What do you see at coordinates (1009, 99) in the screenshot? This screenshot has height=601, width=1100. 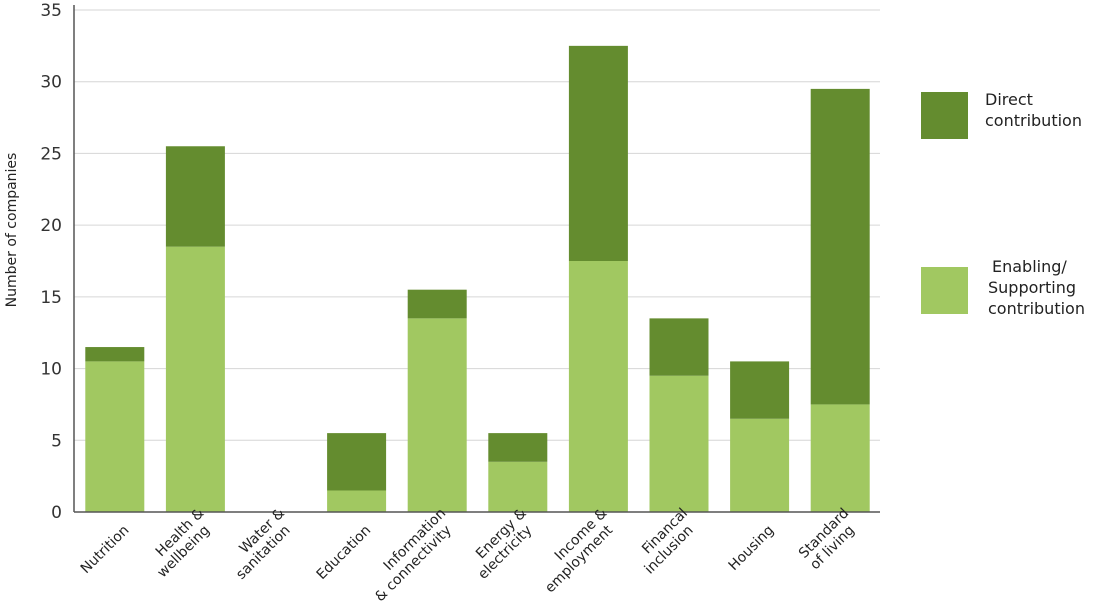 I see `legend-label: Direct` at bounding box center [1009, 99].